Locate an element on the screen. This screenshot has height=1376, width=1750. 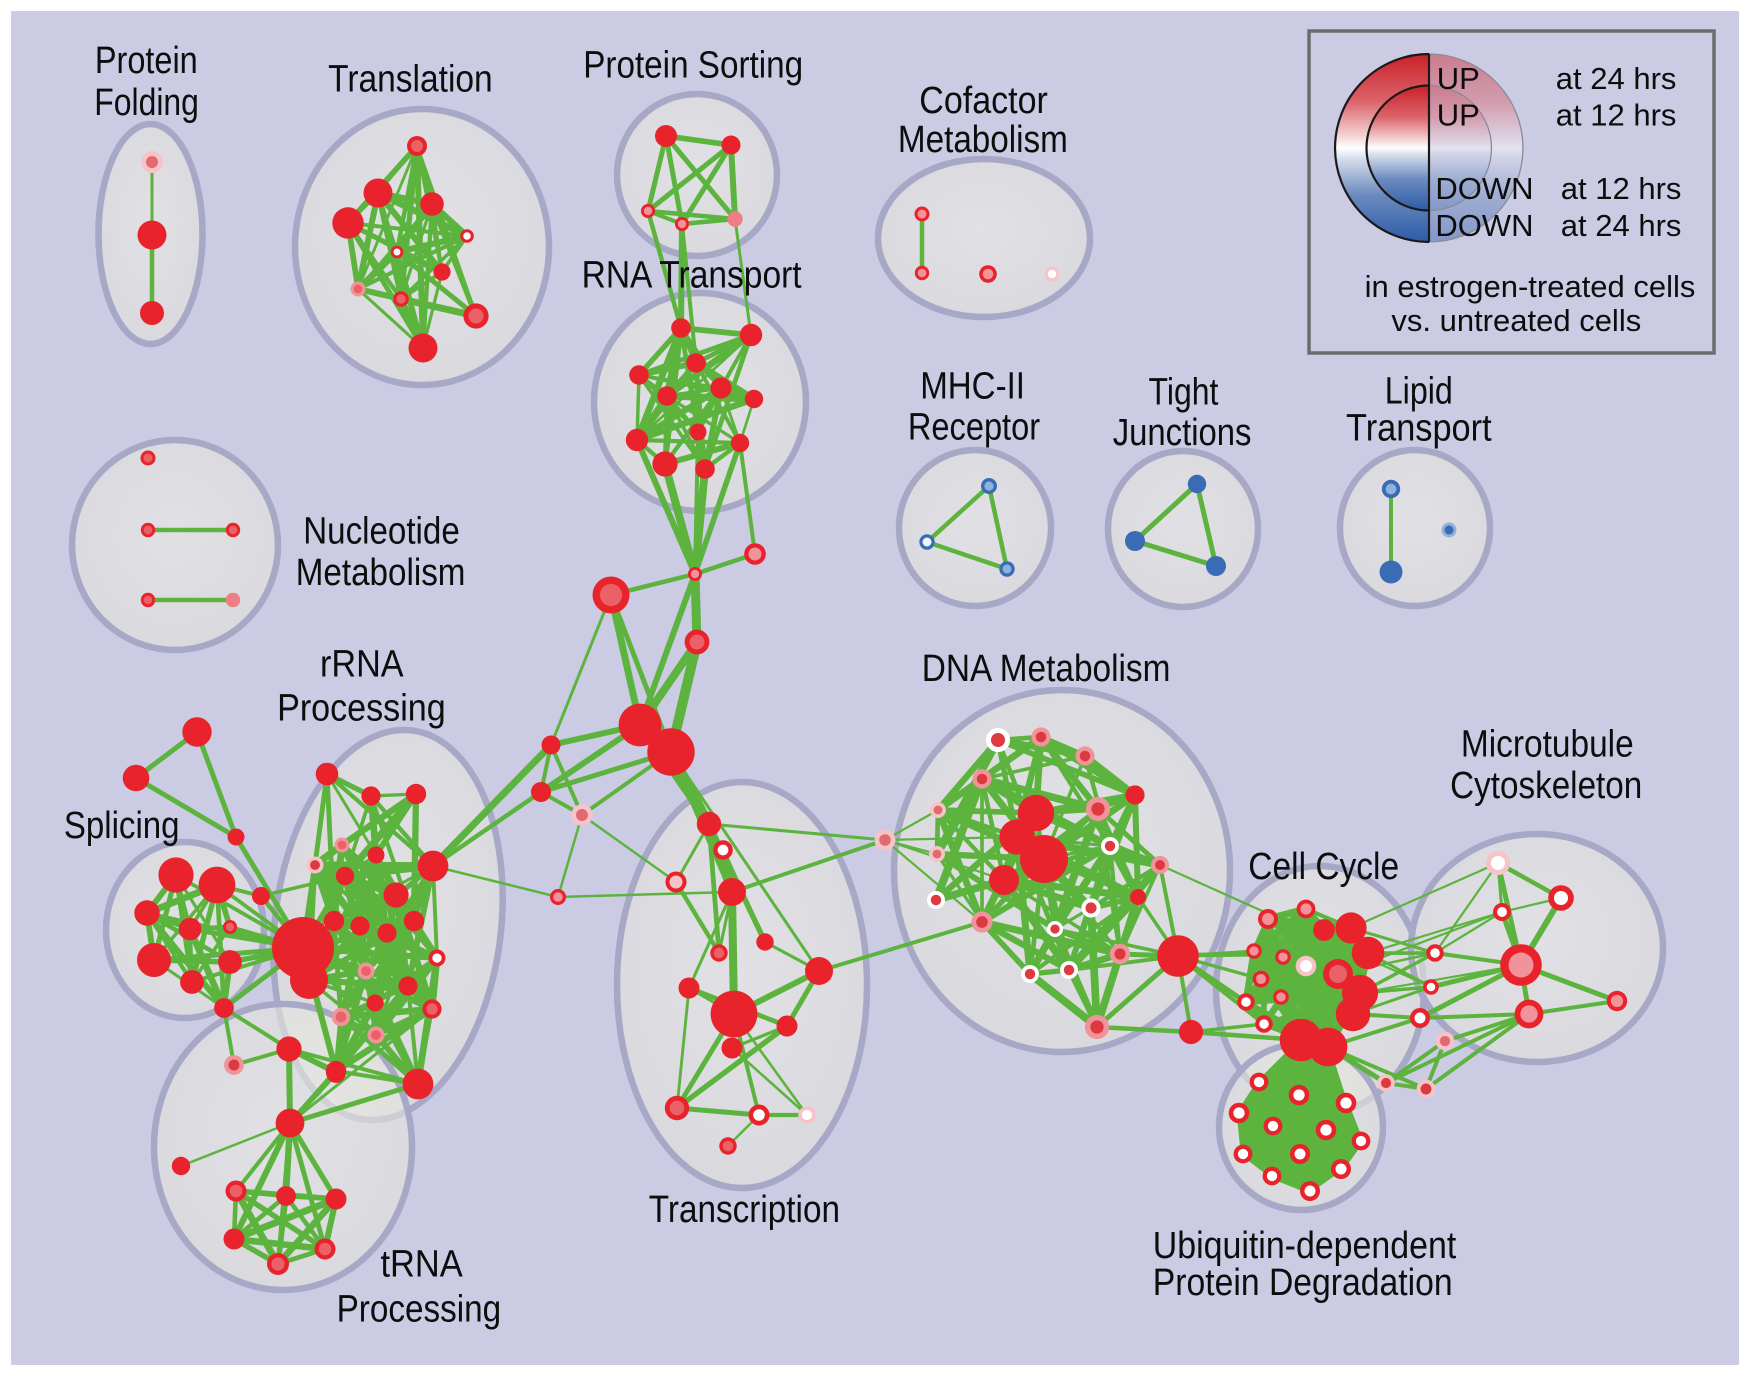
svg-text: Cell Cycle is located at coordinates (1323, 867).